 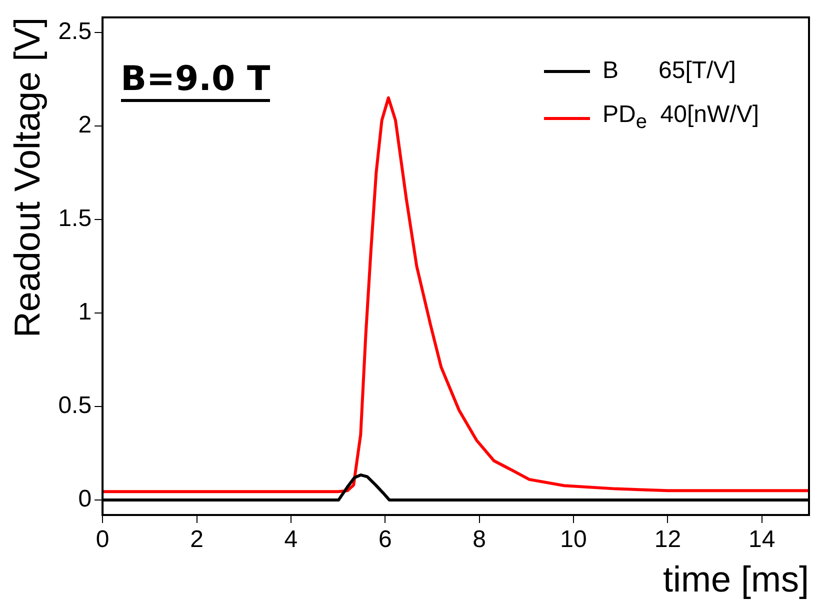 I want to click on y-tick-label: 0.5, so click(x=75, y=406).